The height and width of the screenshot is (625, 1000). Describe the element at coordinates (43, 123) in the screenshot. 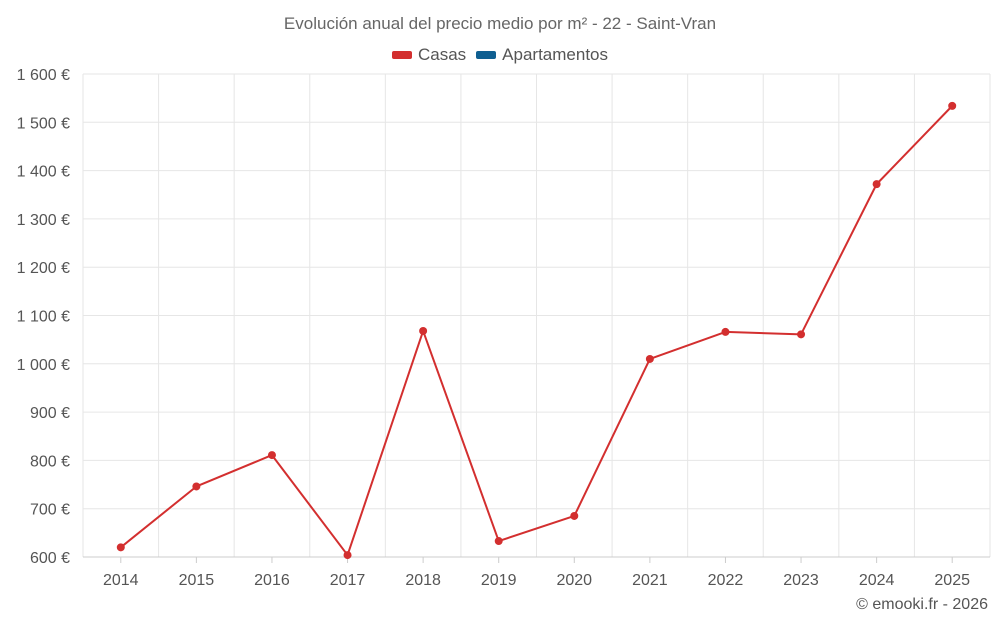

I see `y-tick-label: 1 500 €` at that location.